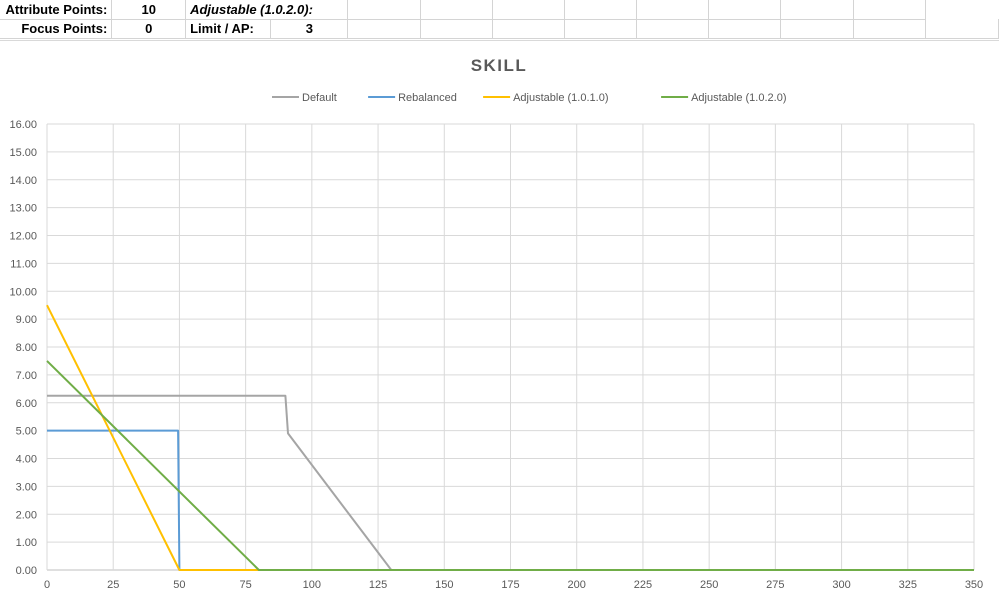 The width and height of the screenshot is (999, 606). What do you see at coordinates (560, 98) in the screenshot?
I see `legend-label: Adjustable (1.0.1.0)` at bounding box center [560, 98].